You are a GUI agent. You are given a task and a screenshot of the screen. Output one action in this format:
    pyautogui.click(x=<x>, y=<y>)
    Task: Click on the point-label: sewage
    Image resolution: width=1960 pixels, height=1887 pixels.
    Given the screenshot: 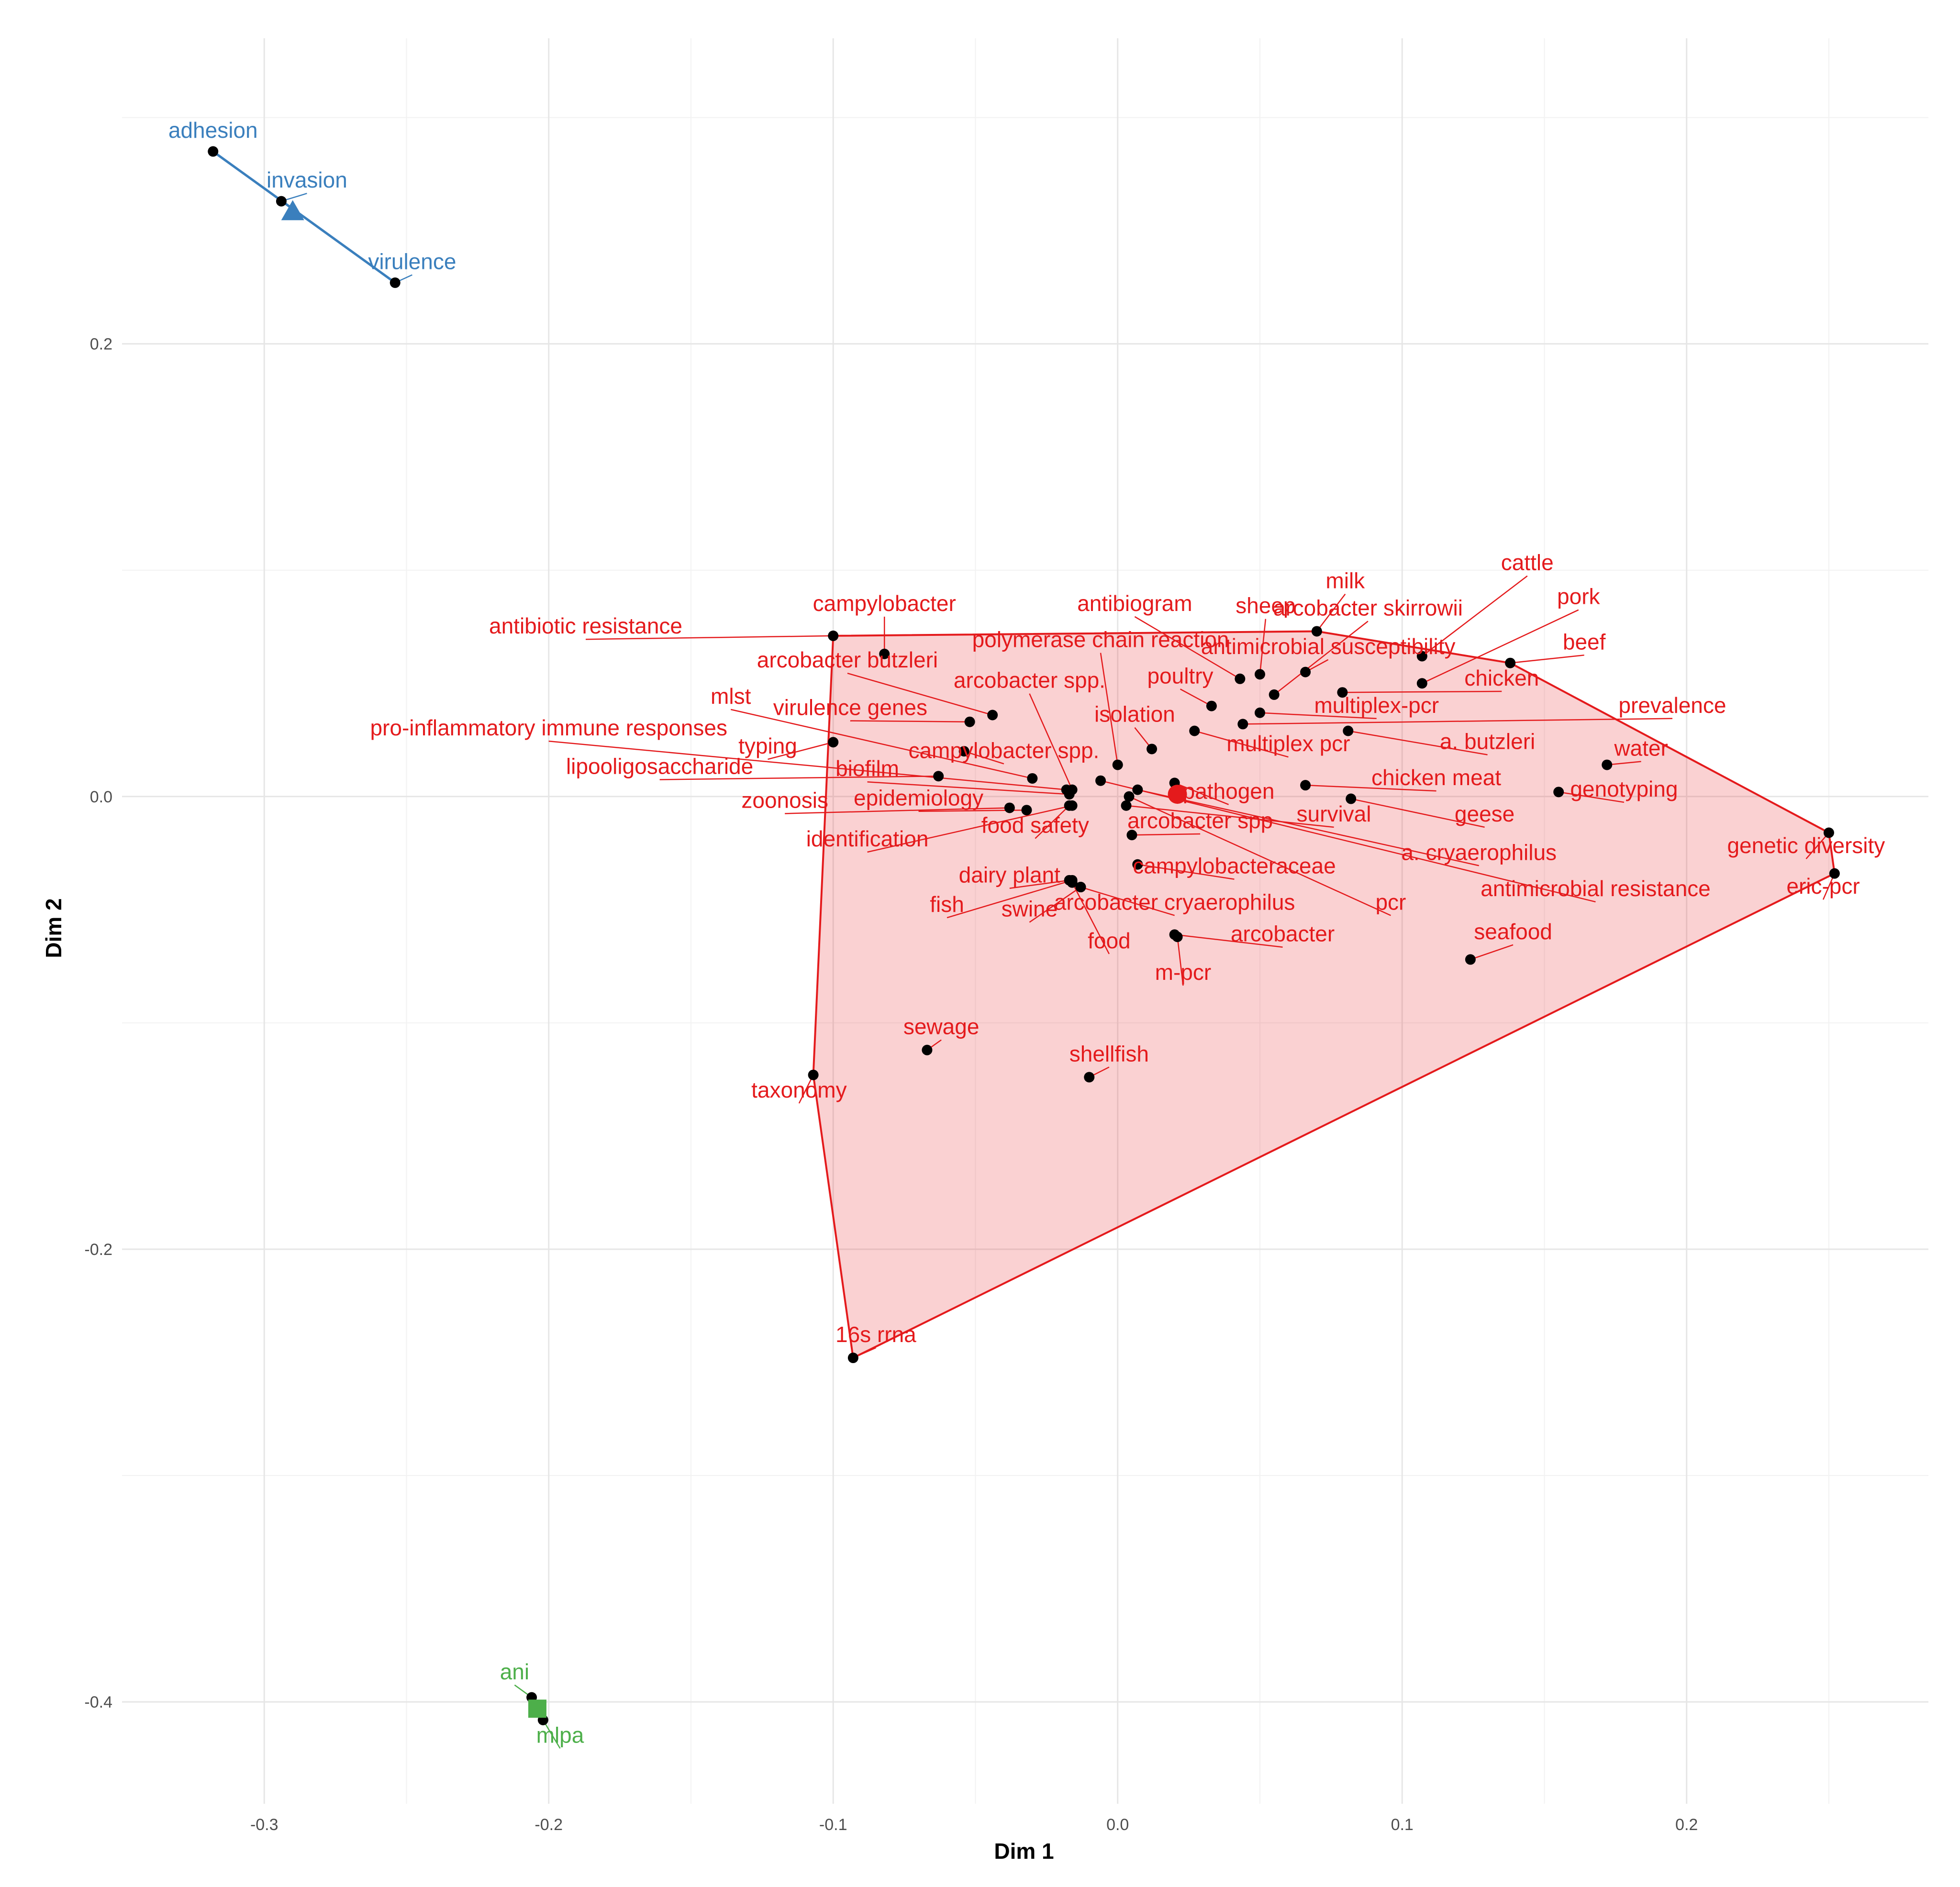 What is the action you would take?
    pyautogui.click(x=942, y=1026)
    